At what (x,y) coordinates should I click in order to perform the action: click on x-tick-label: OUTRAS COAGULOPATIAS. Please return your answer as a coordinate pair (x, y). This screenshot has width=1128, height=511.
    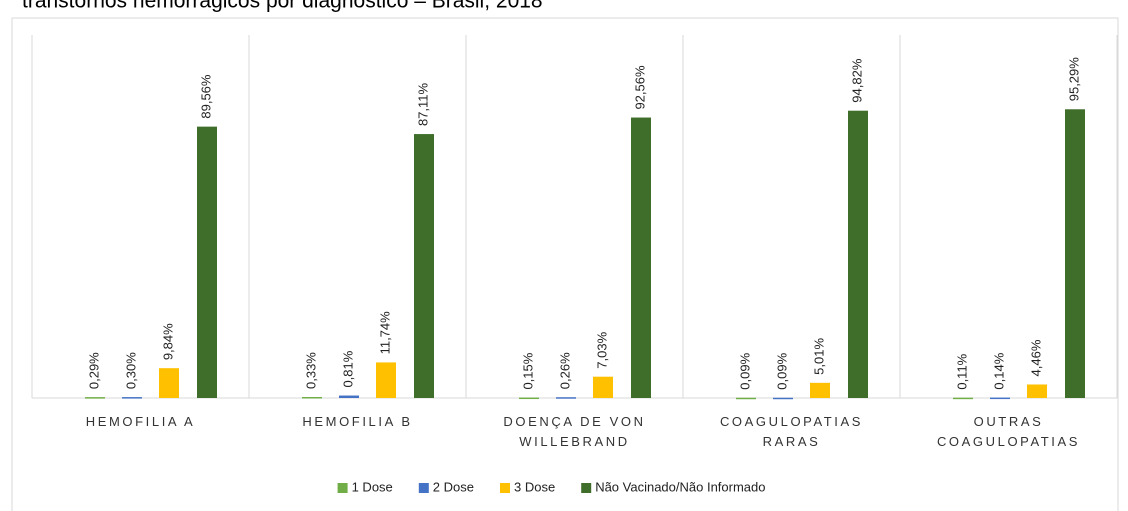
    Looking at the image, I should click on (1008, 431).